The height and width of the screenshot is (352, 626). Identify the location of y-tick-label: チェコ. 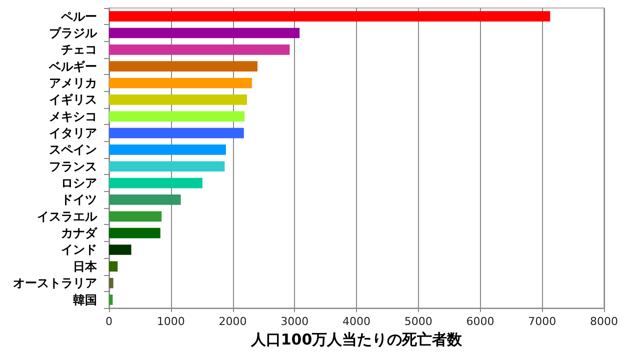
(79, 49).